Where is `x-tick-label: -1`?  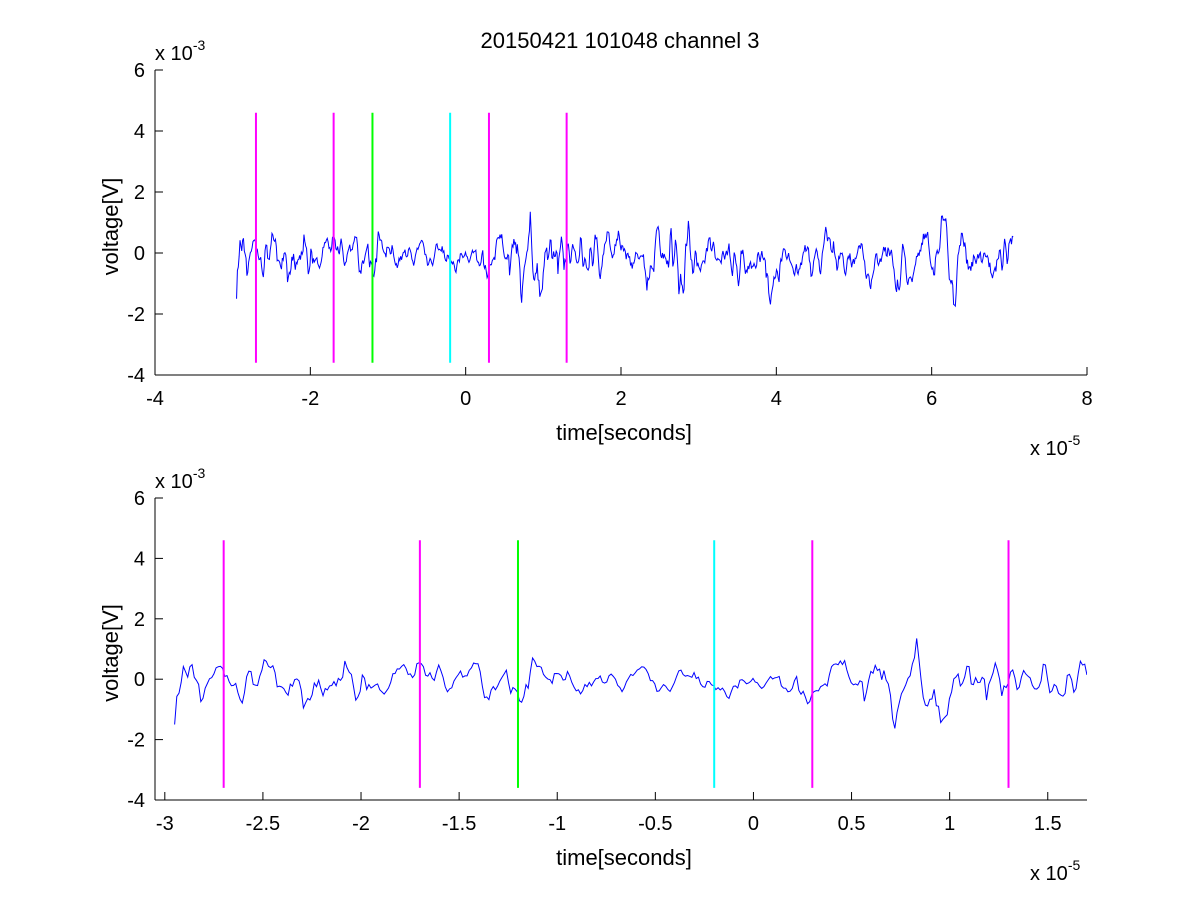 x-tick-label: -1 is located at coordinates (557, 824).